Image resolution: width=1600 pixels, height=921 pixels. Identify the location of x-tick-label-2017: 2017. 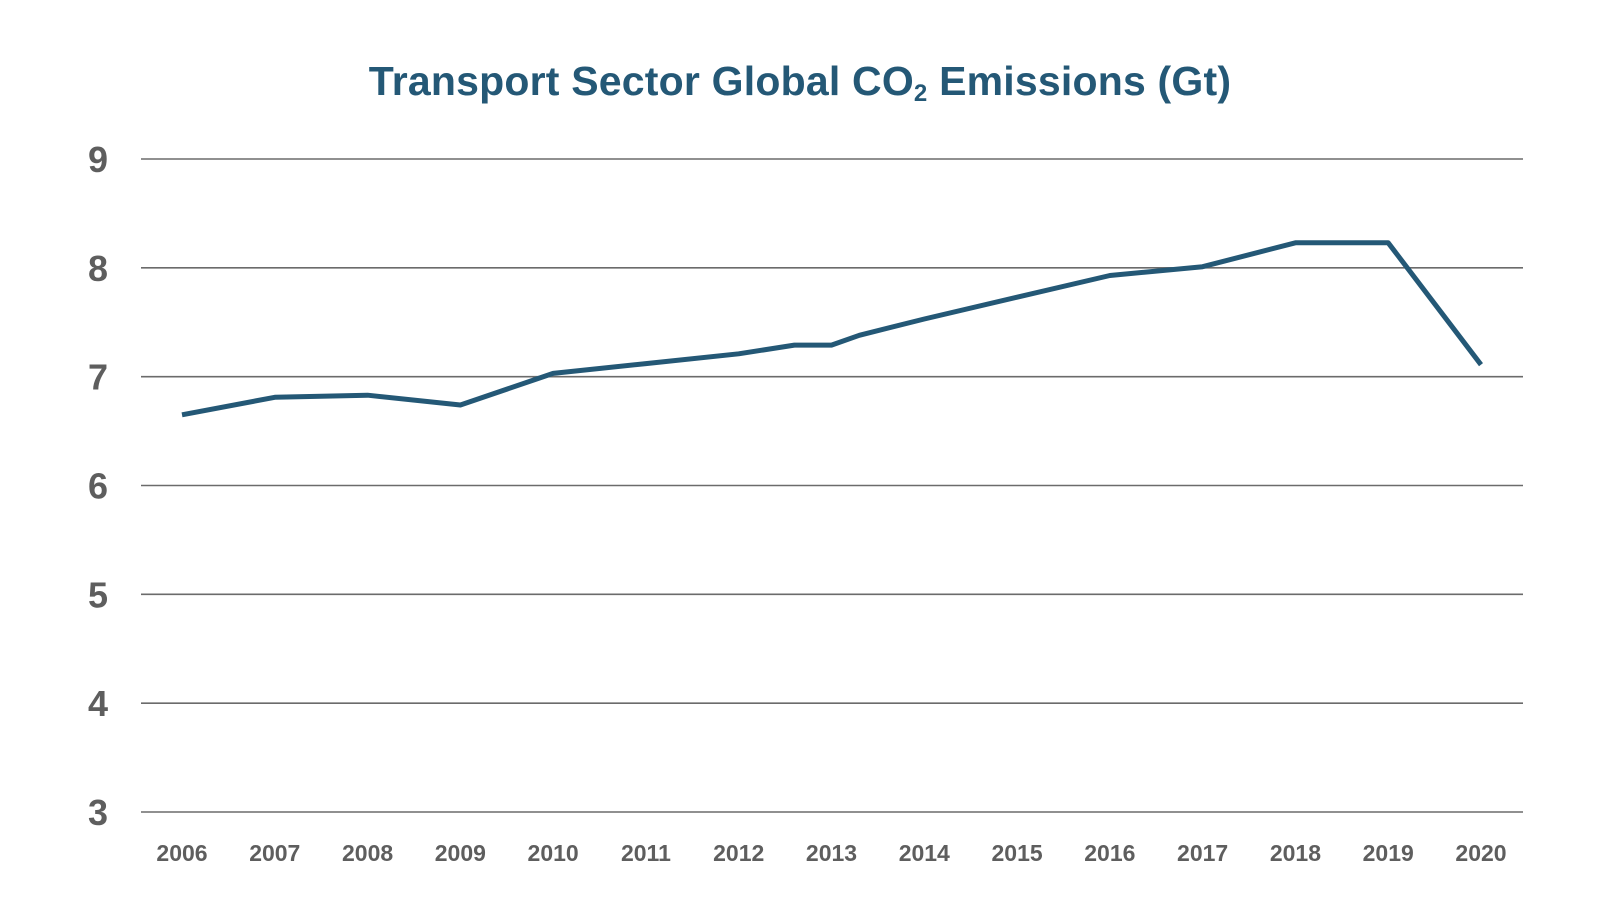
(1202, 853).